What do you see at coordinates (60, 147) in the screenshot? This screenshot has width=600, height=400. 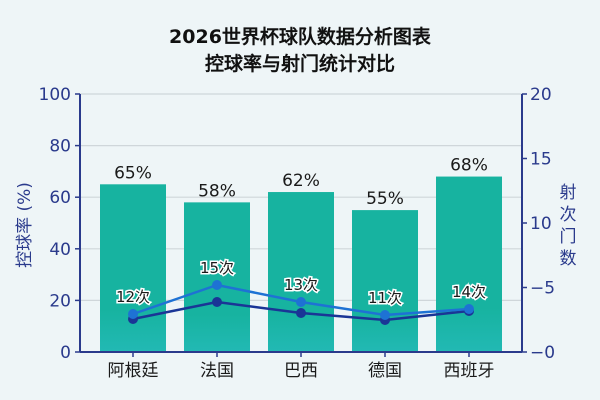 I see `left-tick-label: 80` at bounding box center [60, 147].